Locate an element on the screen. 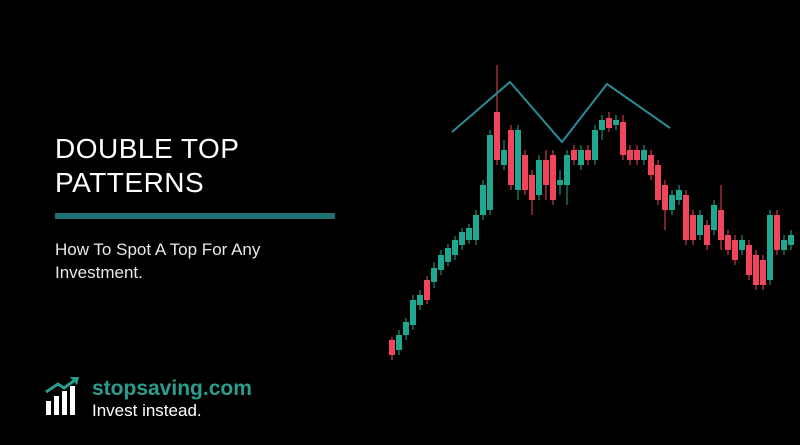  brand-tagline: Invest instead. is located at coordinates (147, 410).